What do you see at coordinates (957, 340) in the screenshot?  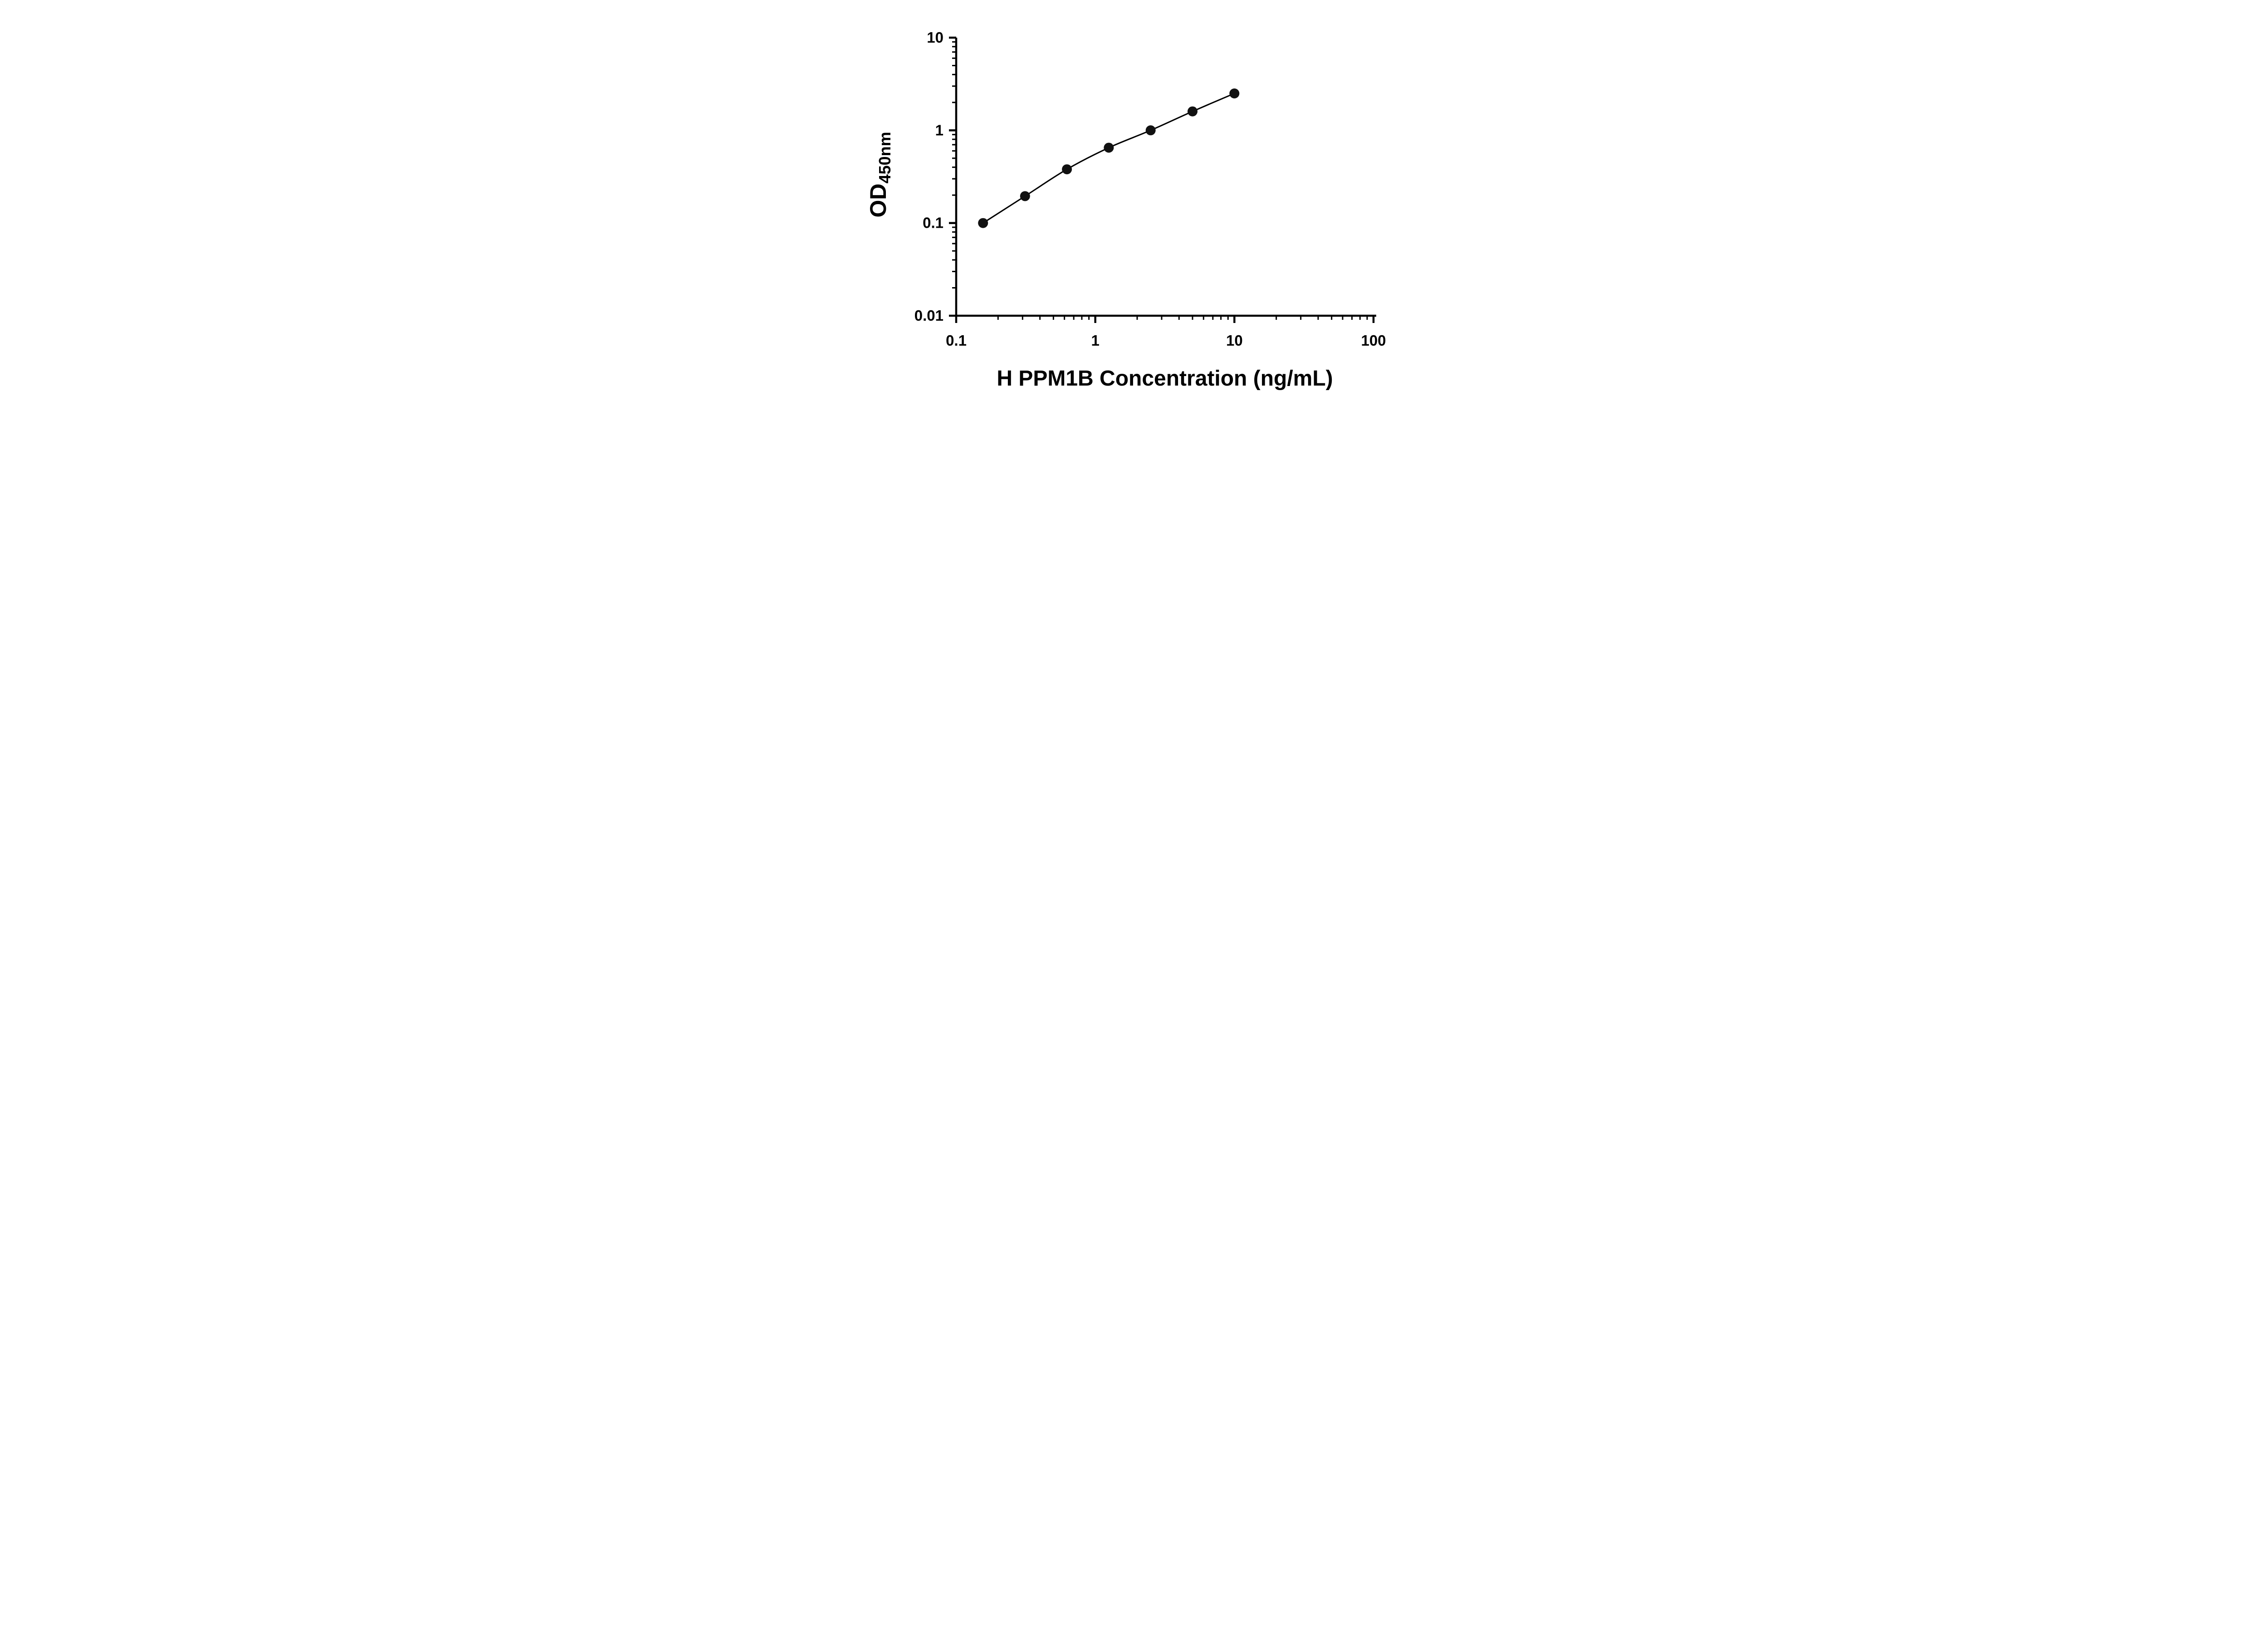 I see `x-tick-label: 0.1` at bounding box center [957, 340].